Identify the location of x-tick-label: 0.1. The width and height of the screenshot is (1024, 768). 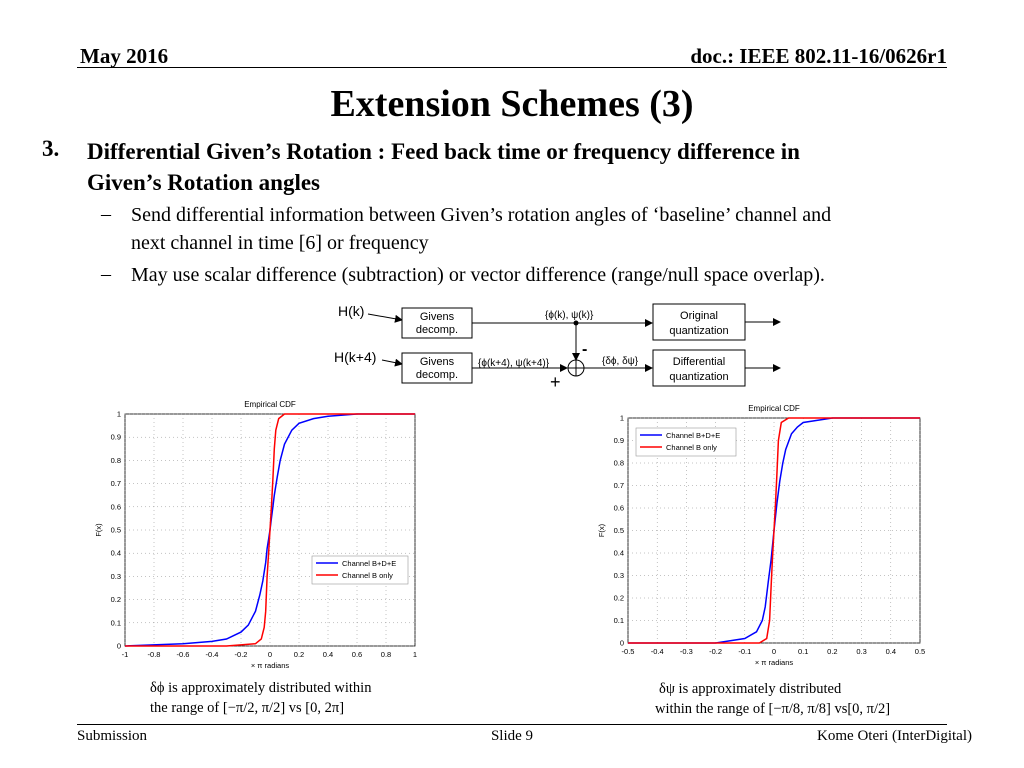
(803, 651).